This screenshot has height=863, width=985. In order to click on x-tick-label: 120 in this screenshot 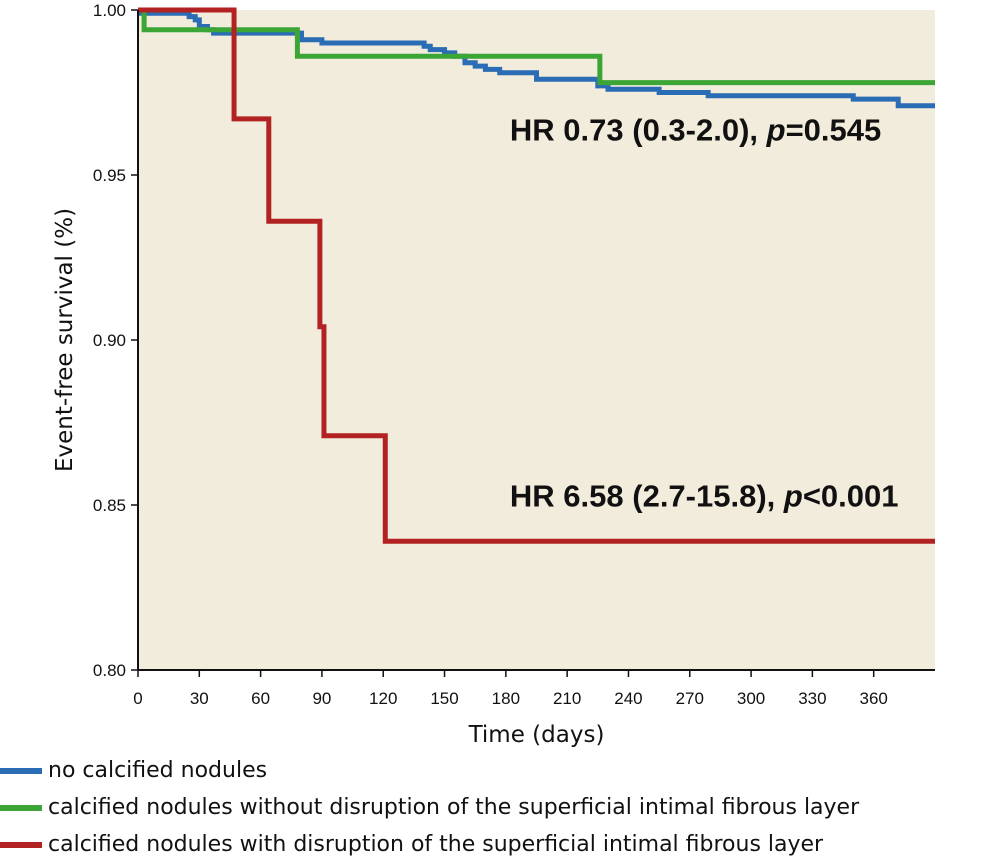, I will do `click(383, 698)`.